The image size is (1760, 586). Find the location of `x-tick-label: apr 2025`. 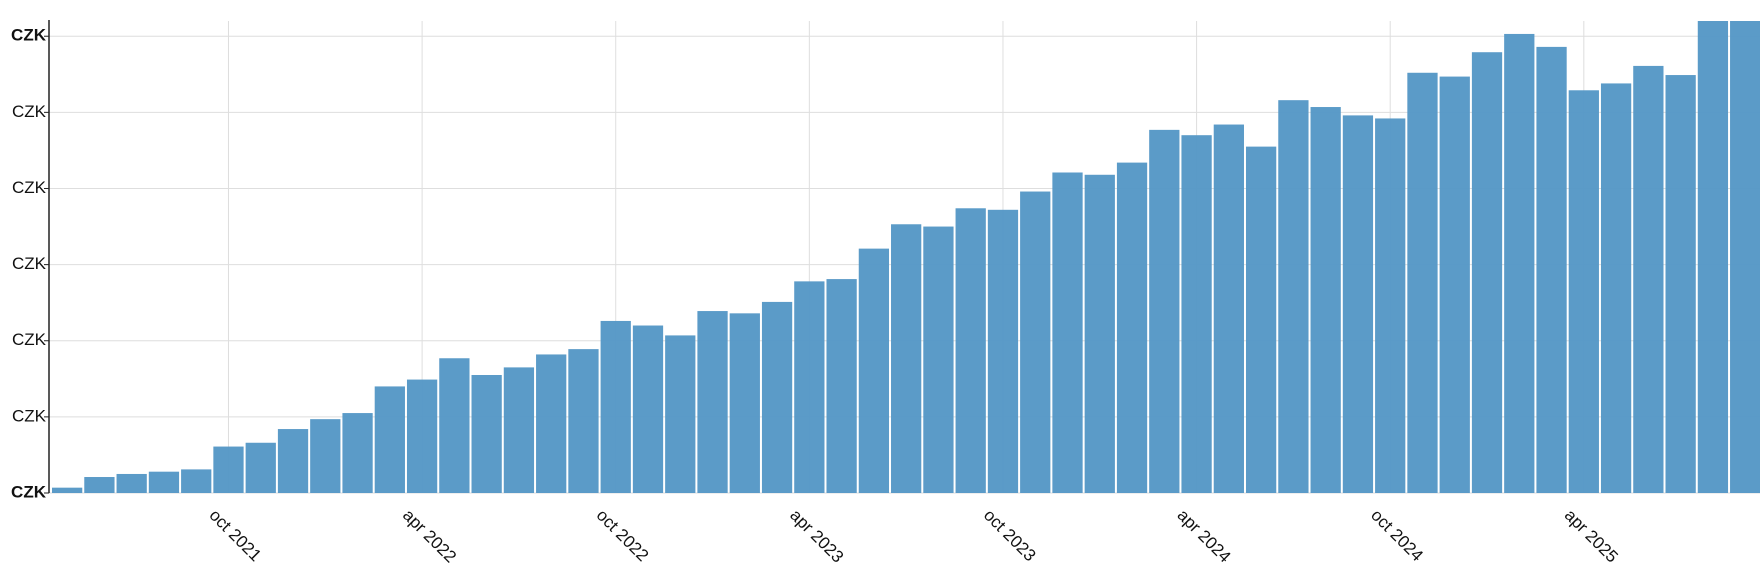

x-tick-label: apr 2025 is located at coordinates (1591, 536).